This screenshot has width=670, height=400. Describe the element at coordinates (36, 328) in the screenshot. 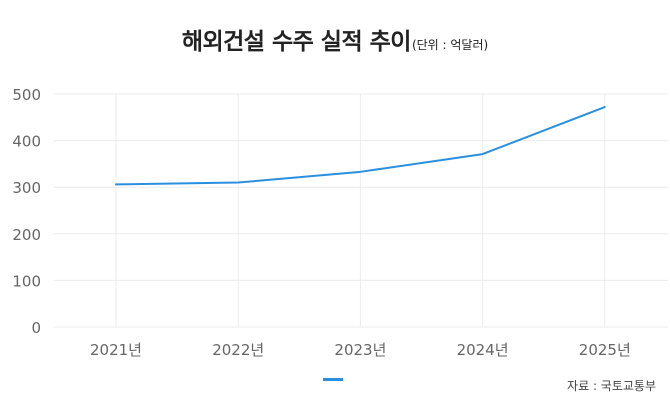

I see `y-tick-label: 0` at that location.